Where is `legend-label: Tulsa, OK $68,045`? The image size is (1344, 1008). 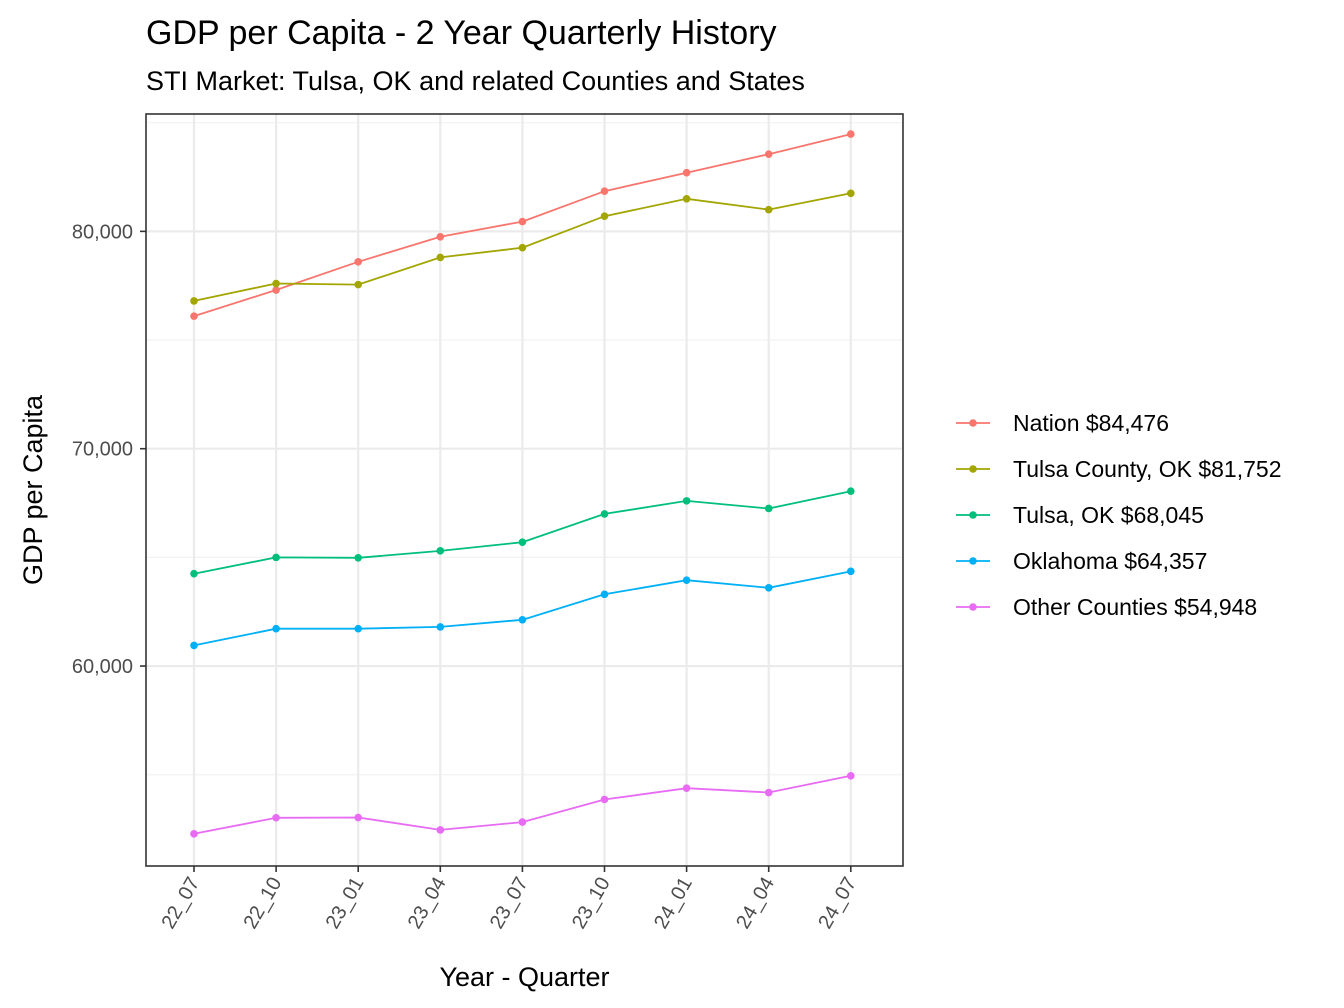 legend-label: Tulsa, OK $68,045 is located at coordinates (1108, 515).